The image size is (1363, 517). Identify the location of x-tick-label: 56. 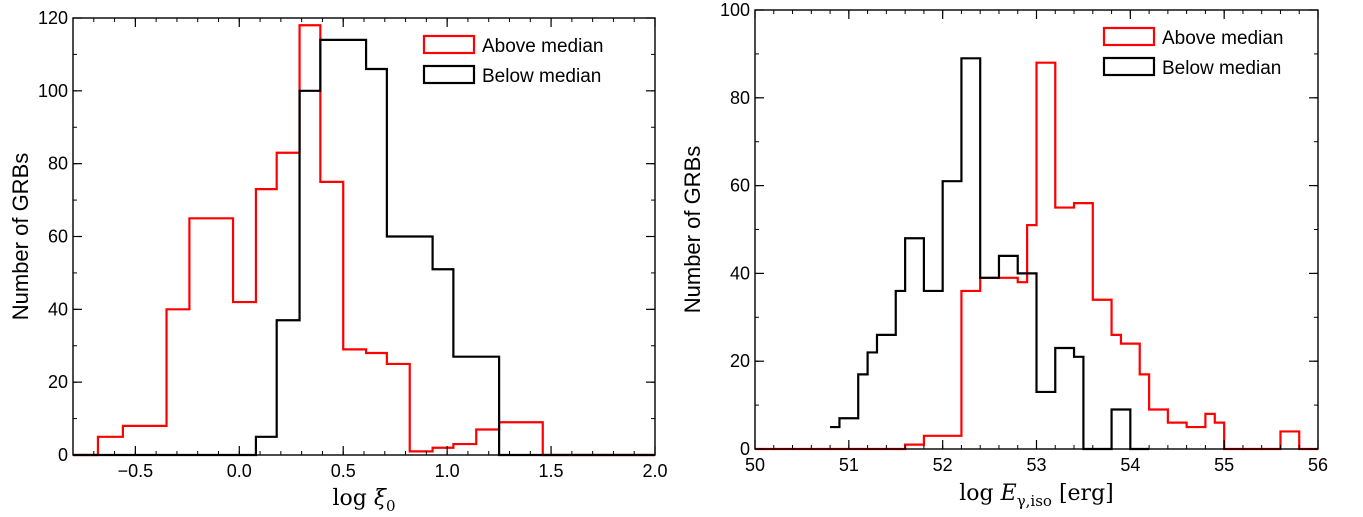
(1318, 465).